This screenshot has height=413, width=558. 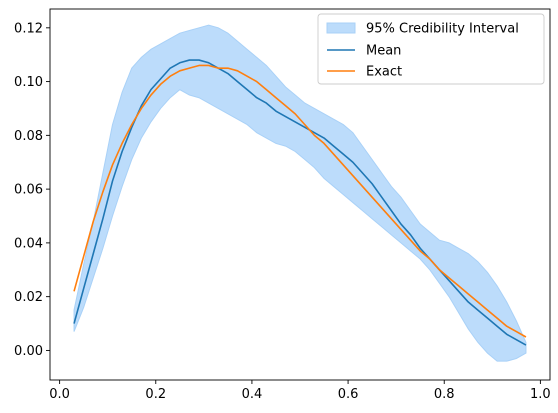 I want to click on y-tick-label: 0.08, so click(x=28, y=136).